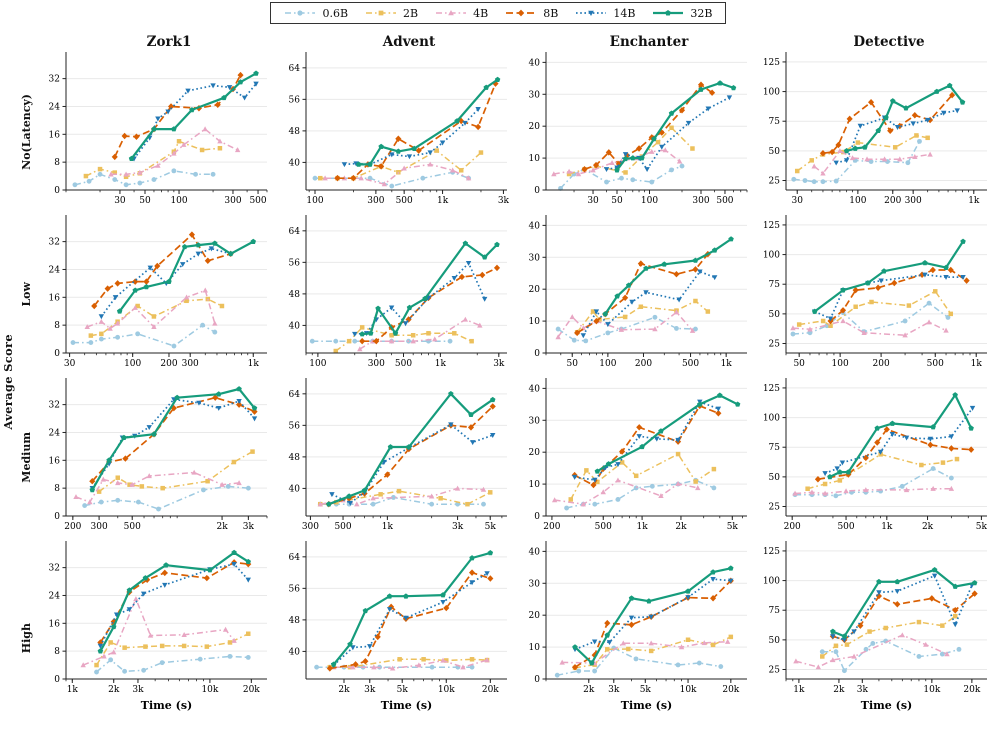  I want to click on subplot-detective-medium: 25 50 75 100 125 200 500 1k 2k 5k, so click(875, 455).